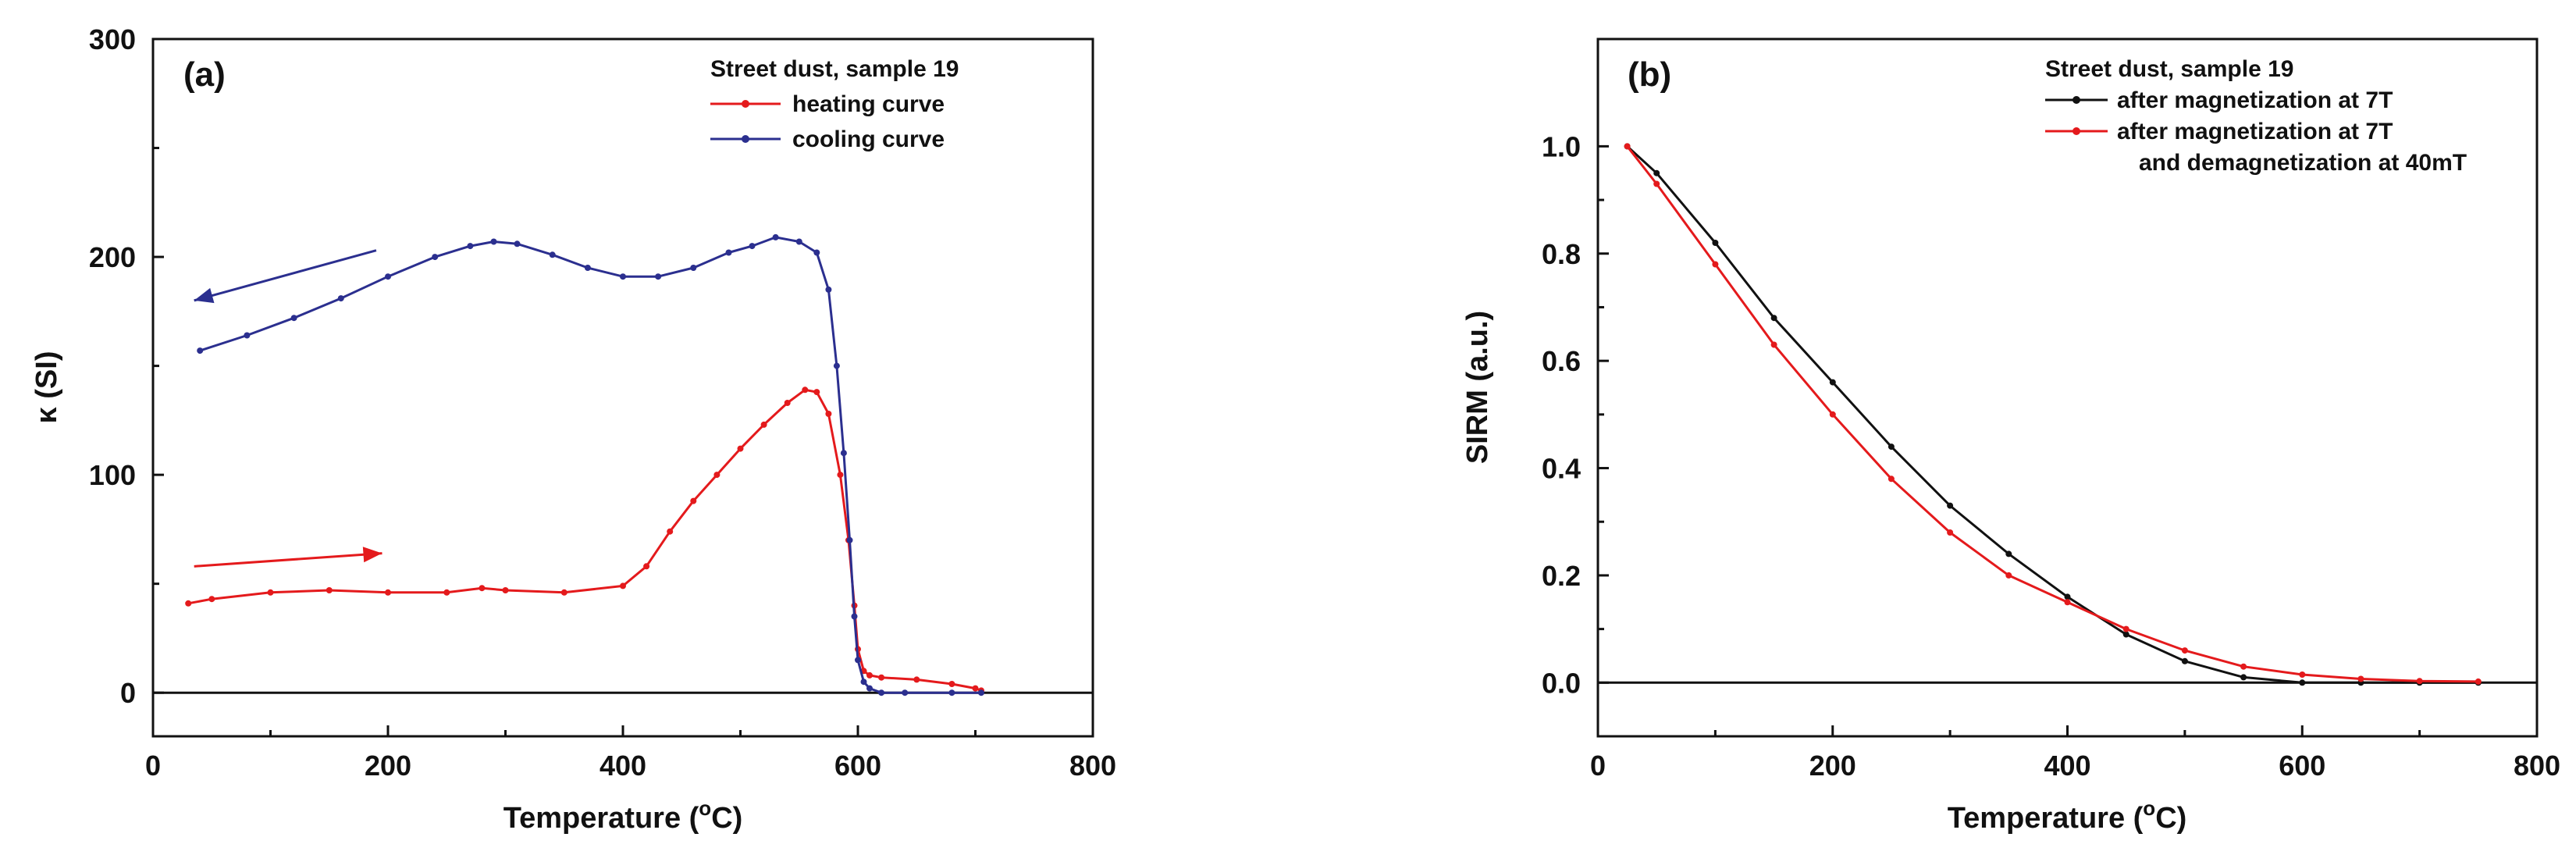 This screenshot has width=2576, height=862. What do you see at coordinates (288, 560) in the screenshot?
I see `panel-a-arrow-1-shaft` at bounding box center [288, 560].